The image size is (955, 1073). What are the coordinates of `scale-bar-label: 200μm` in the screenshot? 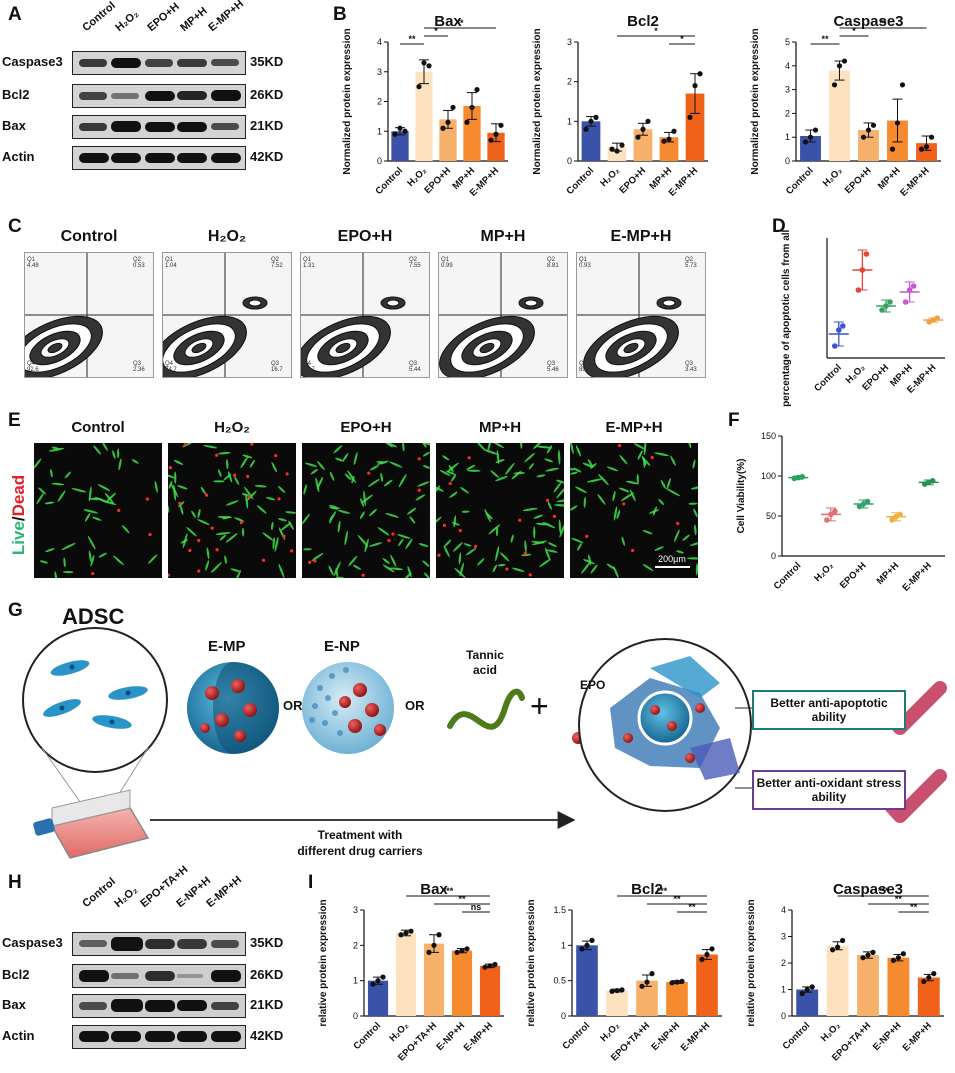 It's located at (672, 559).